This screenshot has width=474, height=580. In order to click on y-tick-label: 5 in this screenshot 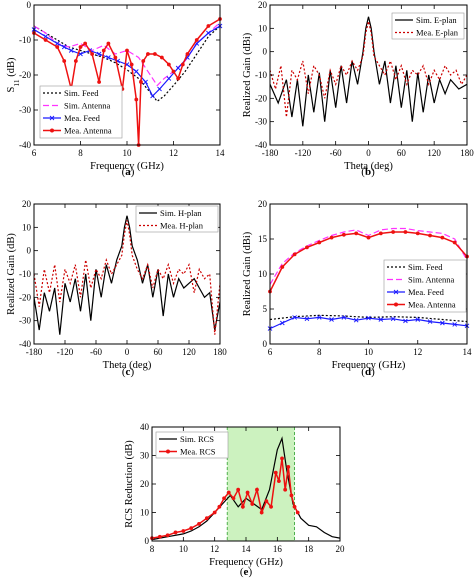, I will do `click(265, 309)`.